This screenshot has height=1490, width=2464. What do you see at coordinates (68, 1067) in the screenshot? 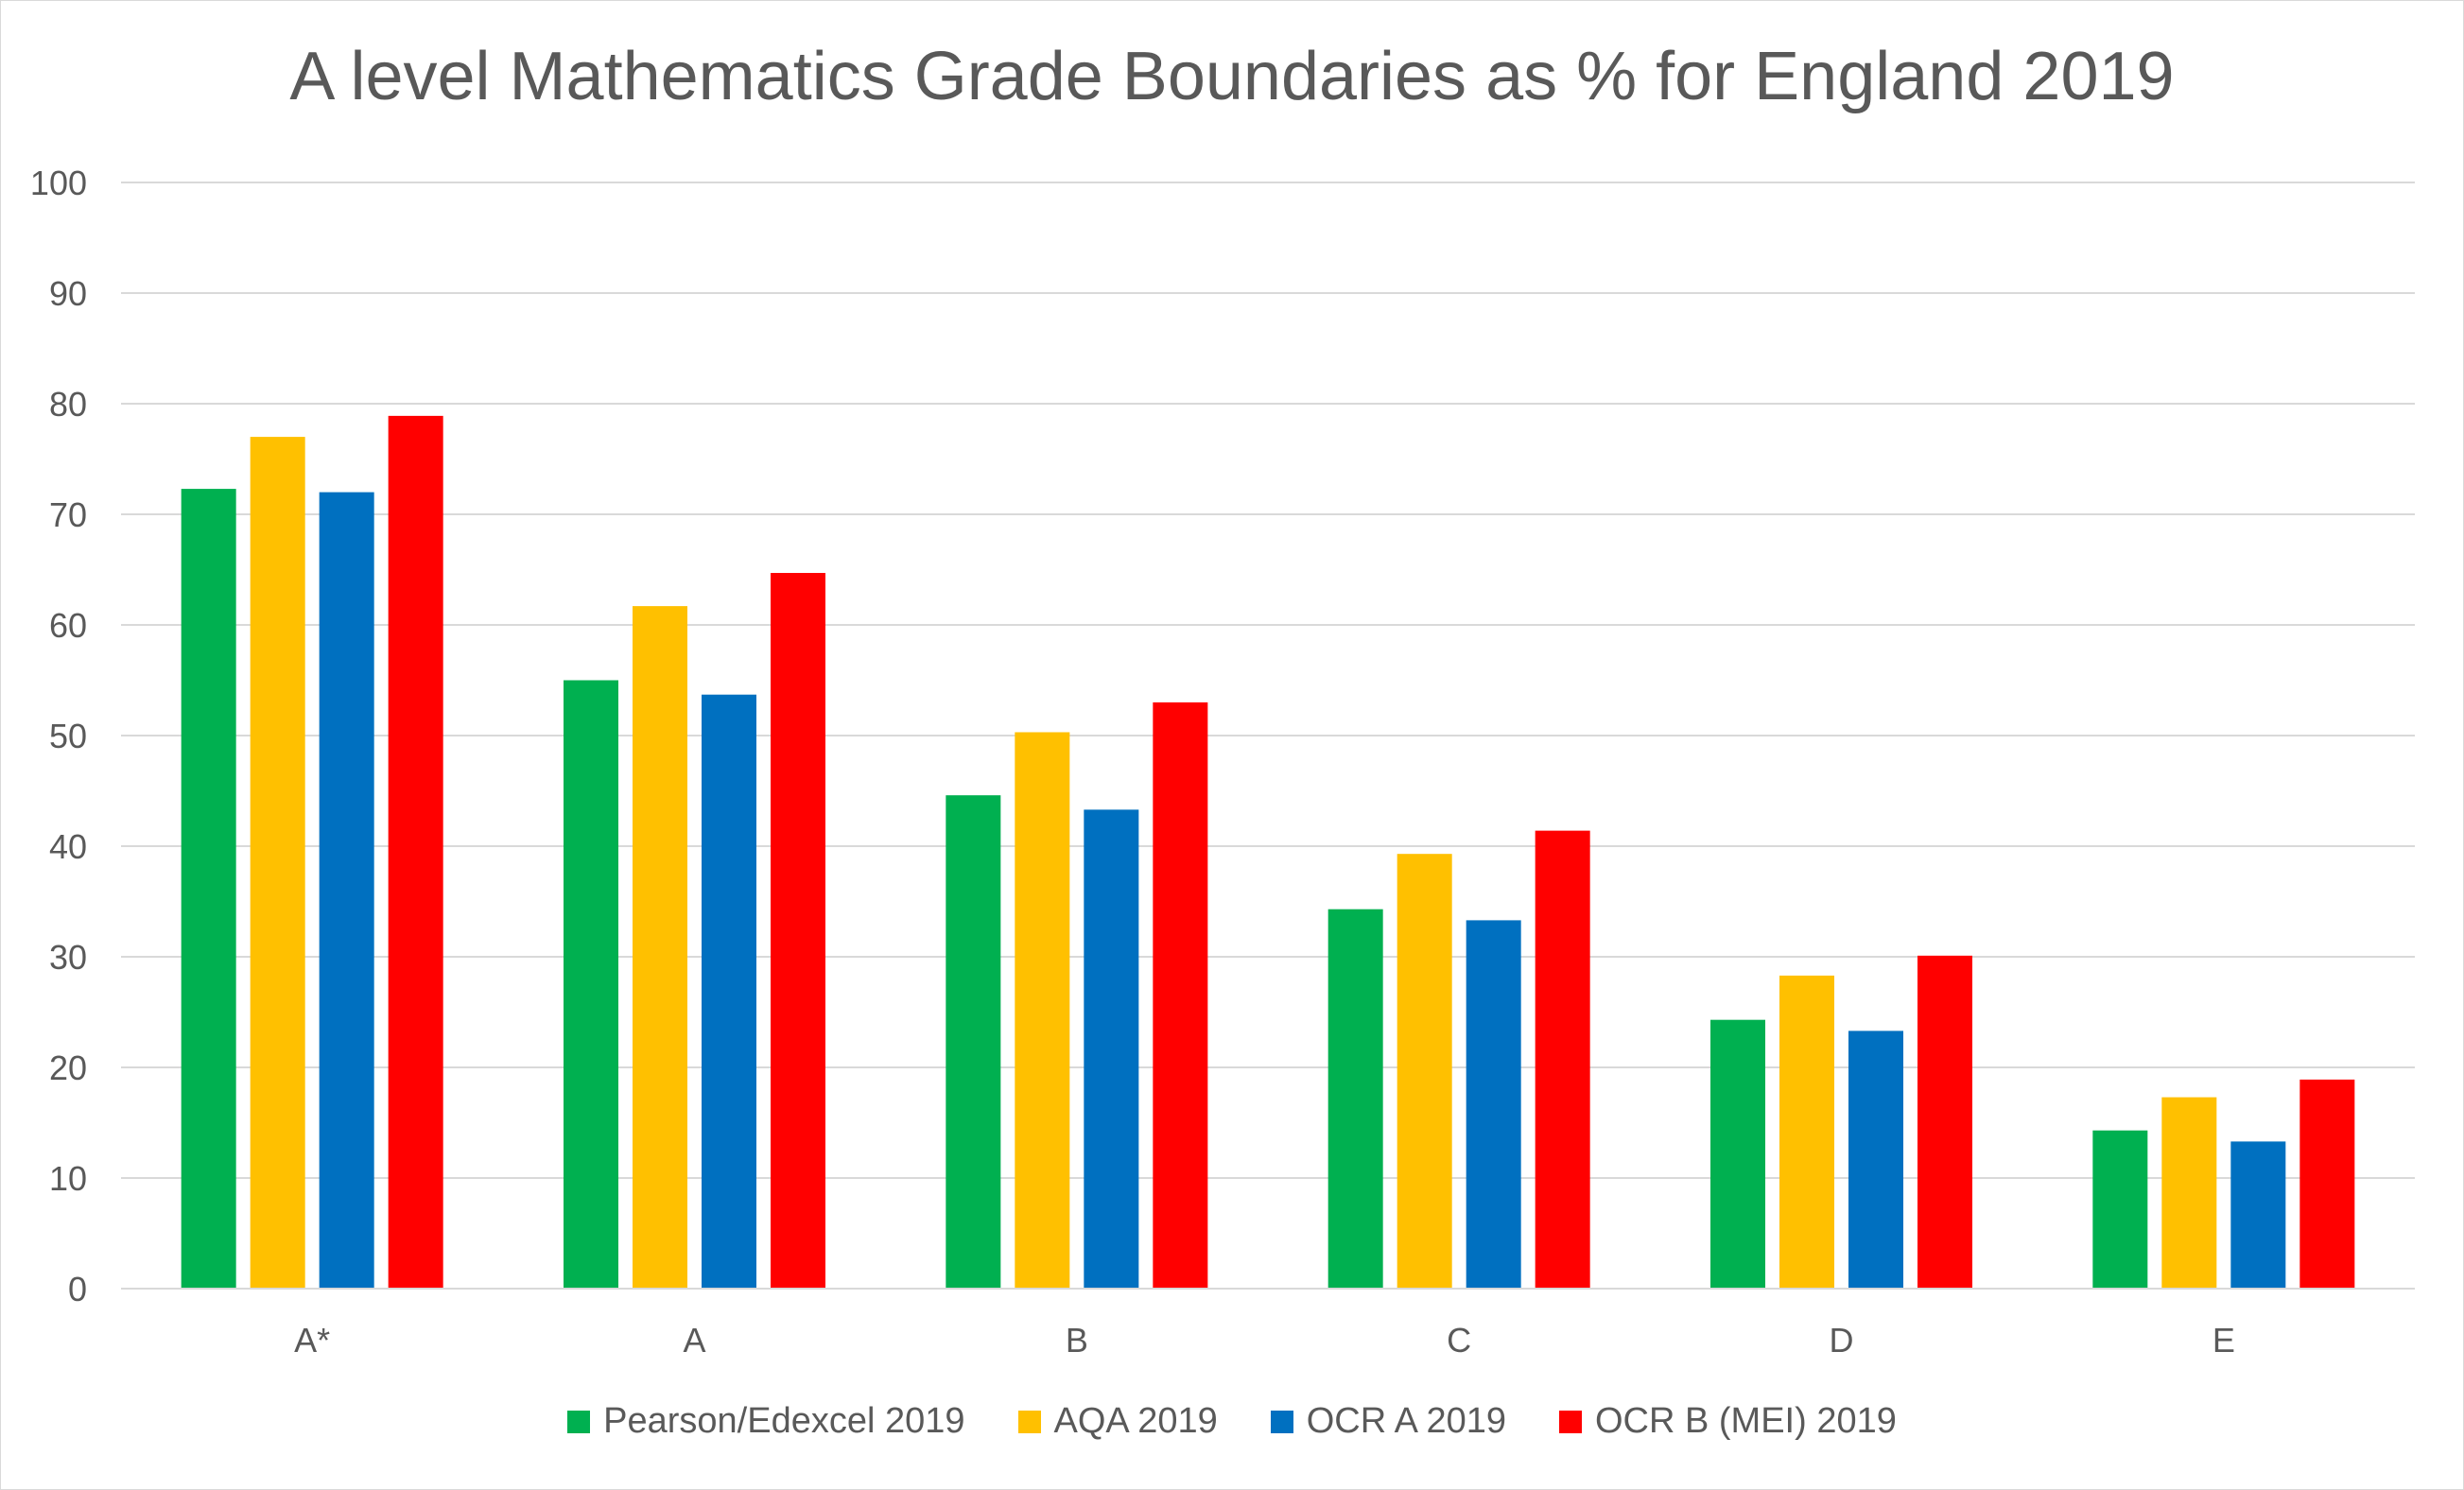
I see `y-tick-label: 20` at bounding box center [68, 1067].